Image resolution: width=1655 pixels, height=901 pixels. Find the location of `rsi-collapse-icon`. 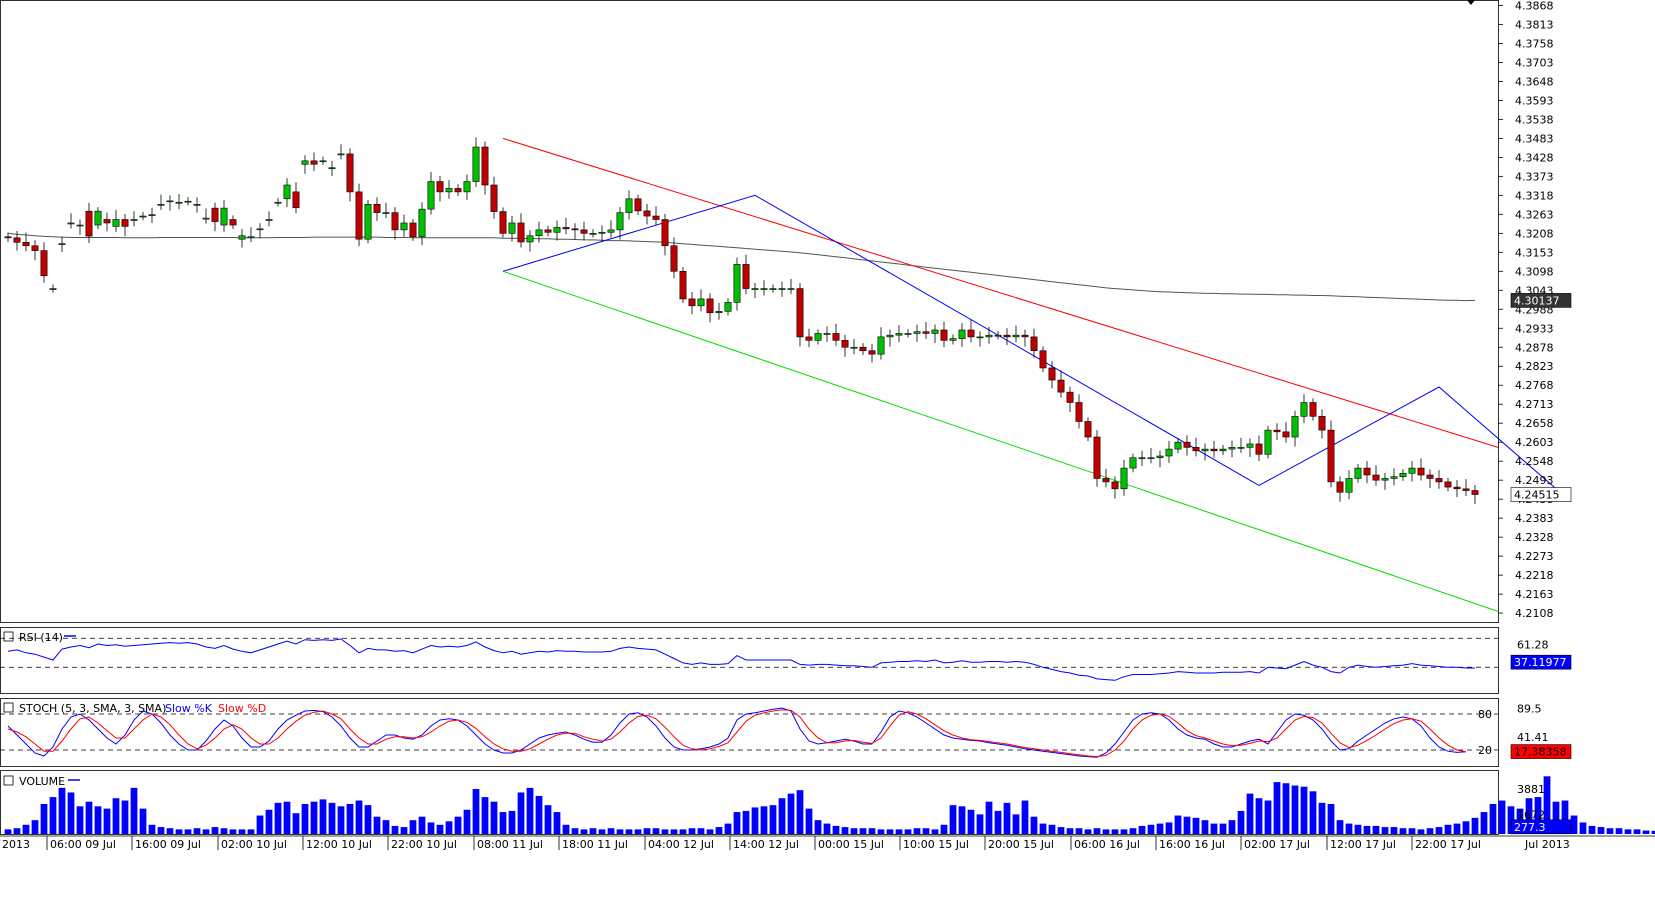

rsi-collapse-icon is located at coordinates (8, 636).